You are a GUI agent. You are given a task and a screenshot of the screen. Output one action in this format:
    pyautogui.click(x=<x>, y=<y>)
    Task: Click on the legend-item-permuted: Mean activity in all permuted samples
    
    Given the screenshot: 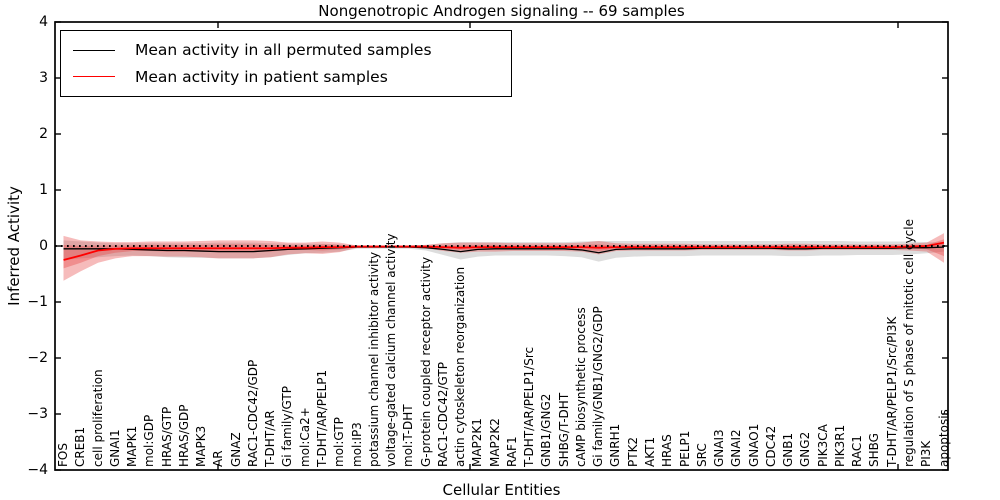 What is the action you would take?
    pyautogui.click(x=286, y=50)
    